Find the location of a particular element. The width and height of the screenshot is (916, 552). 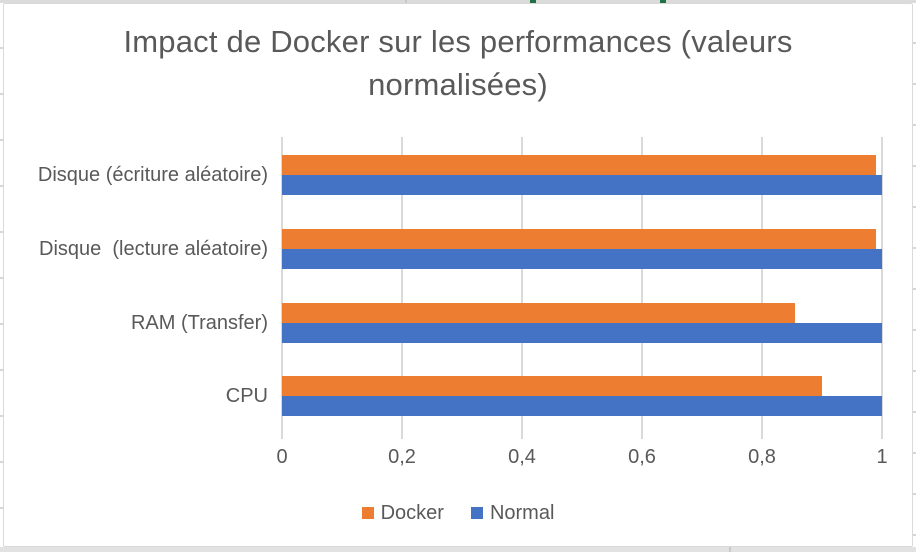

category-label: CPU is located at coordinates (246, 396).